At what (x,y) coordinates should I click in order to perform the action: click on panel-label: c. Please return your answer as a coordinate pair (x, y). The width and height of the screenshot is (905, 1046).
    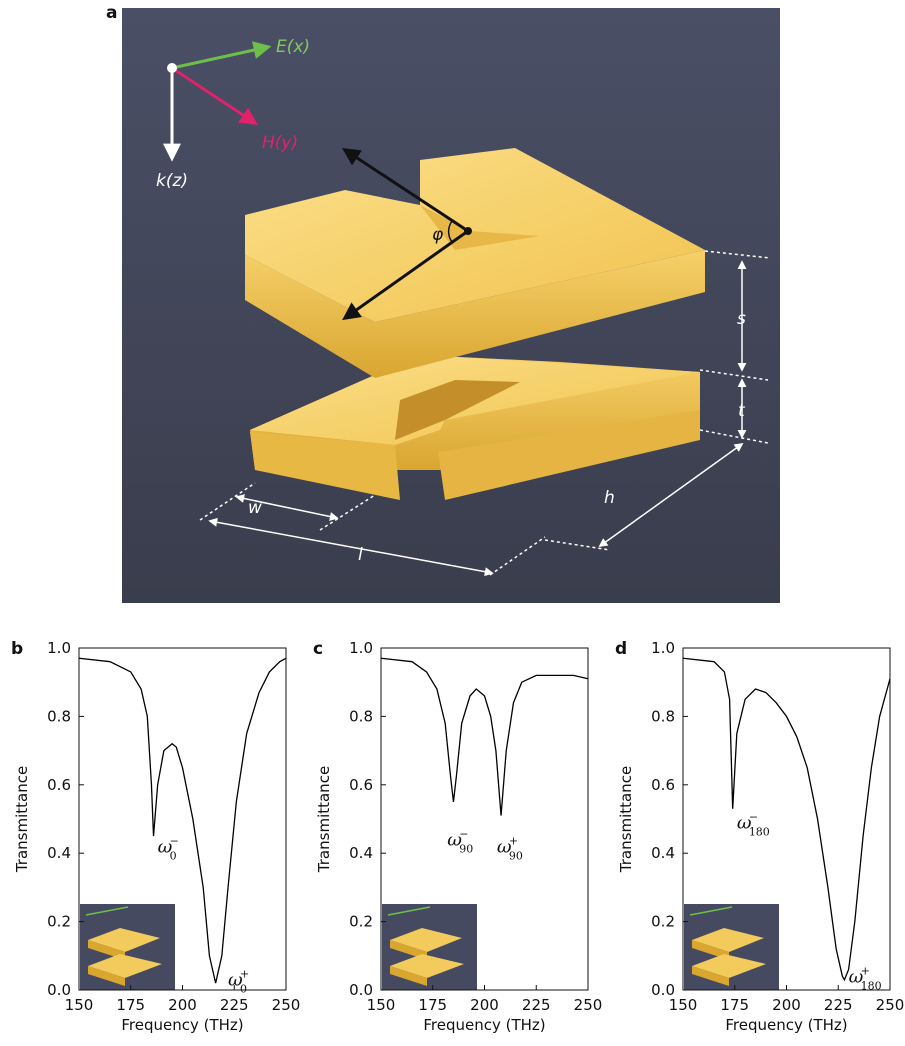
    Looking at the image, I should click on (318, 649).